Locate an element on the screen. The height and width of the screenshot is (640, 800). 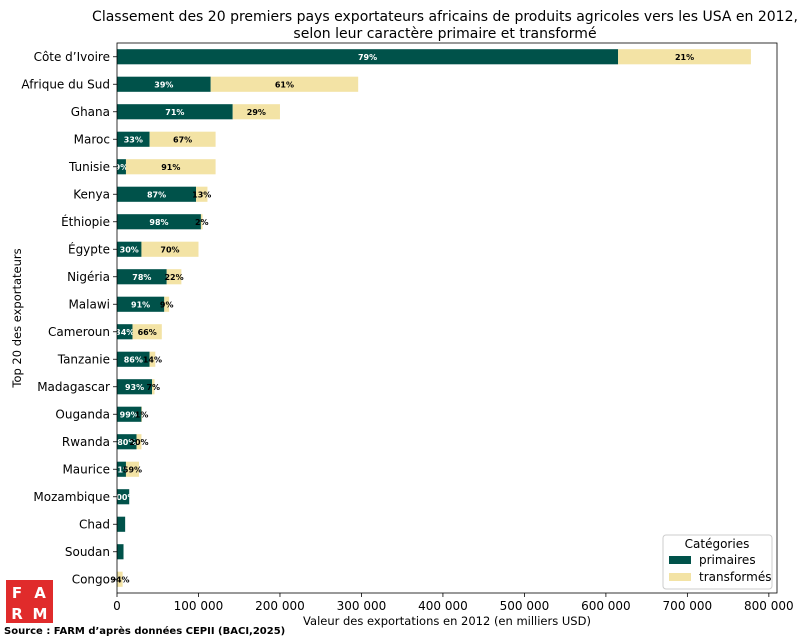
svg-text: F is located at coordinates (17, 593).